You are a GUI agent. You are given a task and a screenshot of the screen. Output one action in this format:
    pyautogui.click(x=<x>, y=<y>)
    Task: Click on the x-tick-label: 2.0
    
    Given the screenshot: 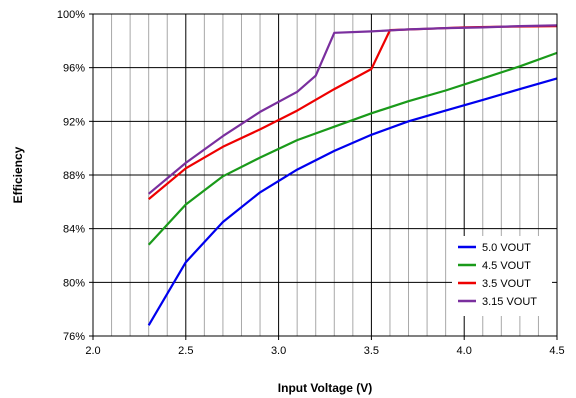 What is the action you would take?
    pyautogui.click(x=92, y=351)
    